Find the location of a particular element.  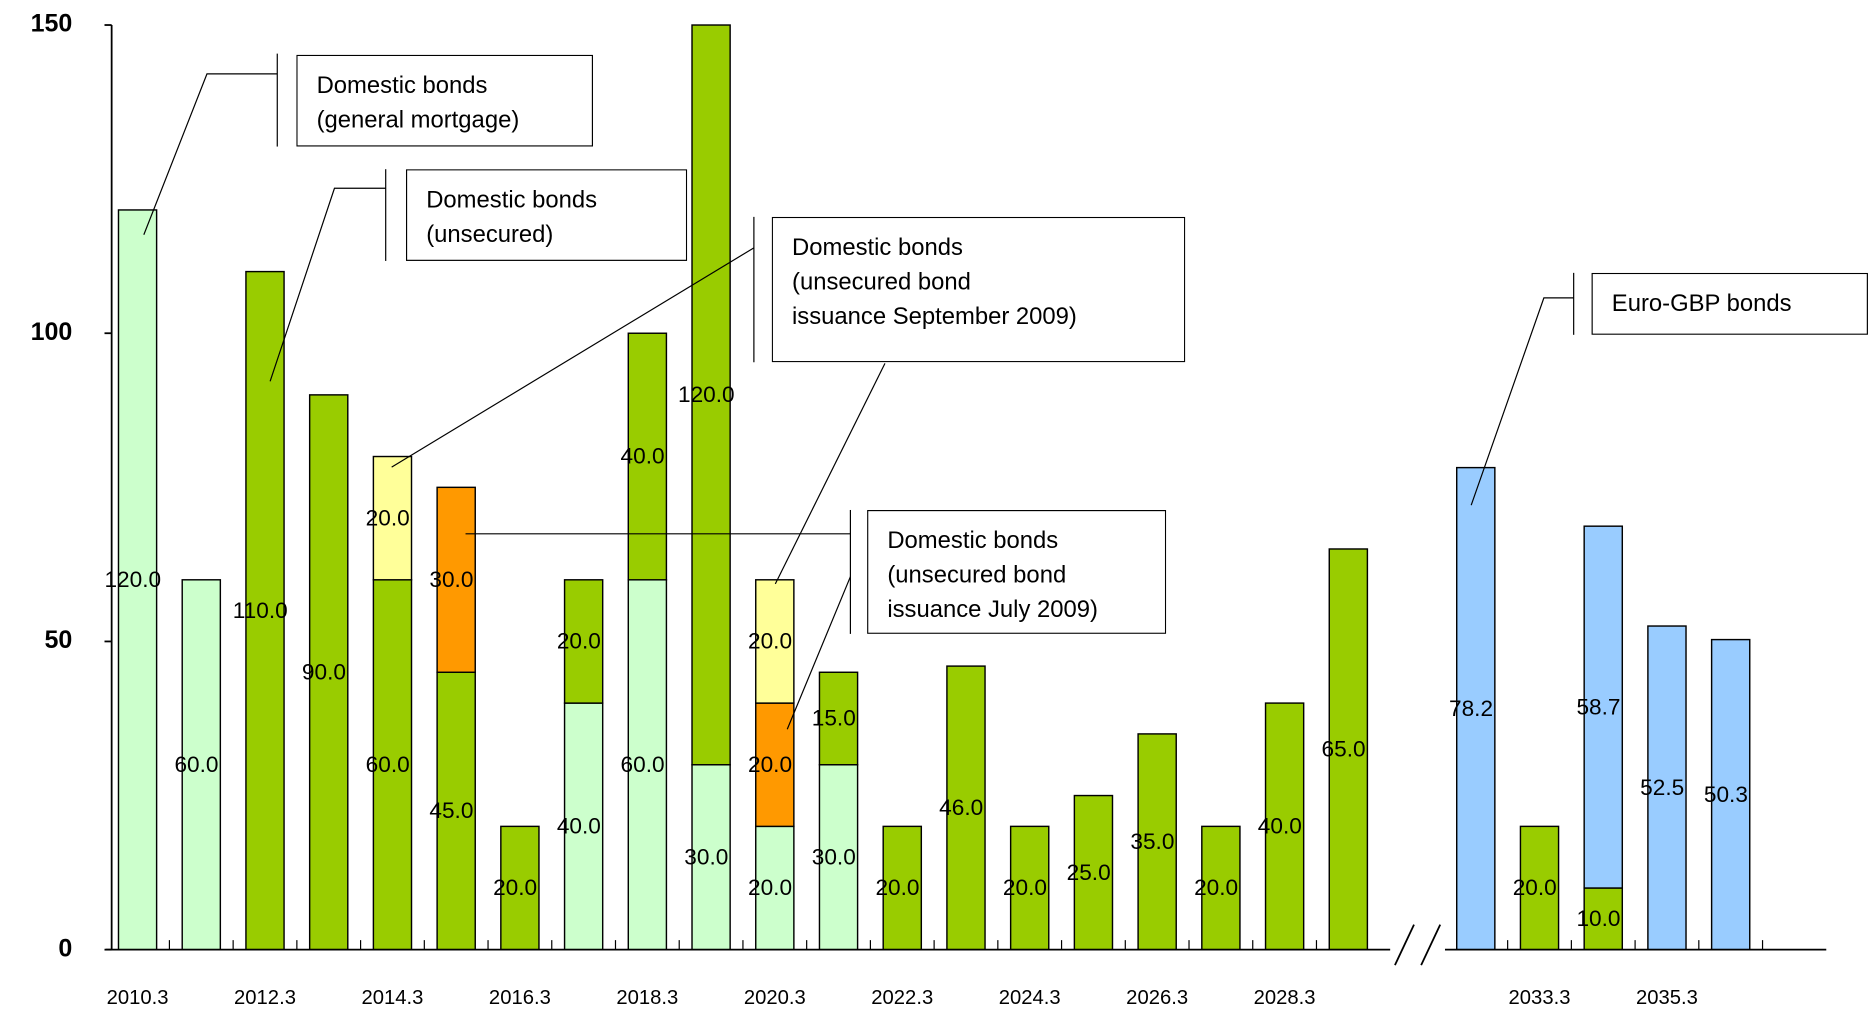

data-label: 15.0 is located at coordinates (834, 718).